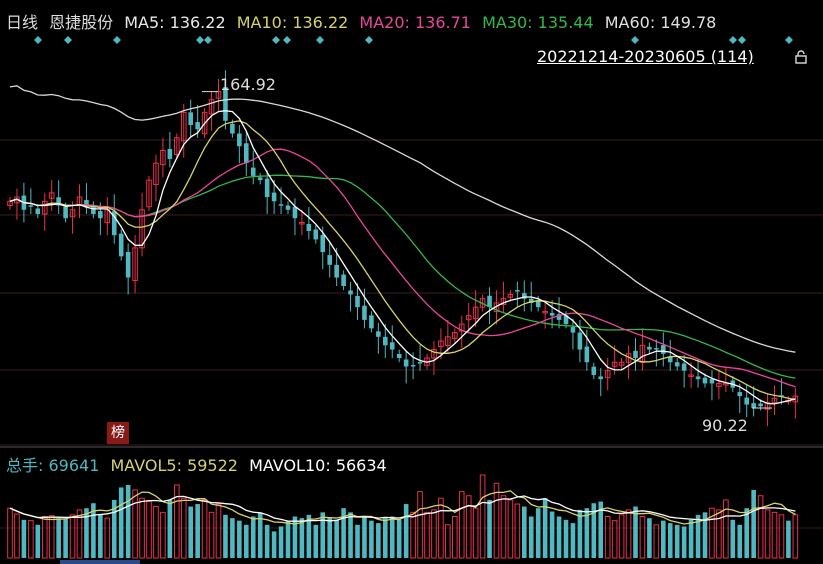 Image resolution: width=823 pixels, height=564 pixels. What do you see at coordinates (53, 465) in the screenshot?
I see `total-volume-readout: 总手: 69641` at bounding box center [53, 465].